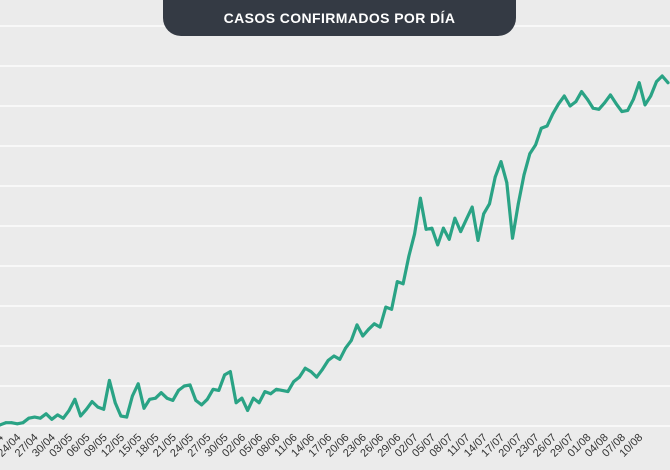 The image size is (670, 470). I want to click on chart-title: CASOS CONFIRMADOS POR DÍA, so click(339, 18).